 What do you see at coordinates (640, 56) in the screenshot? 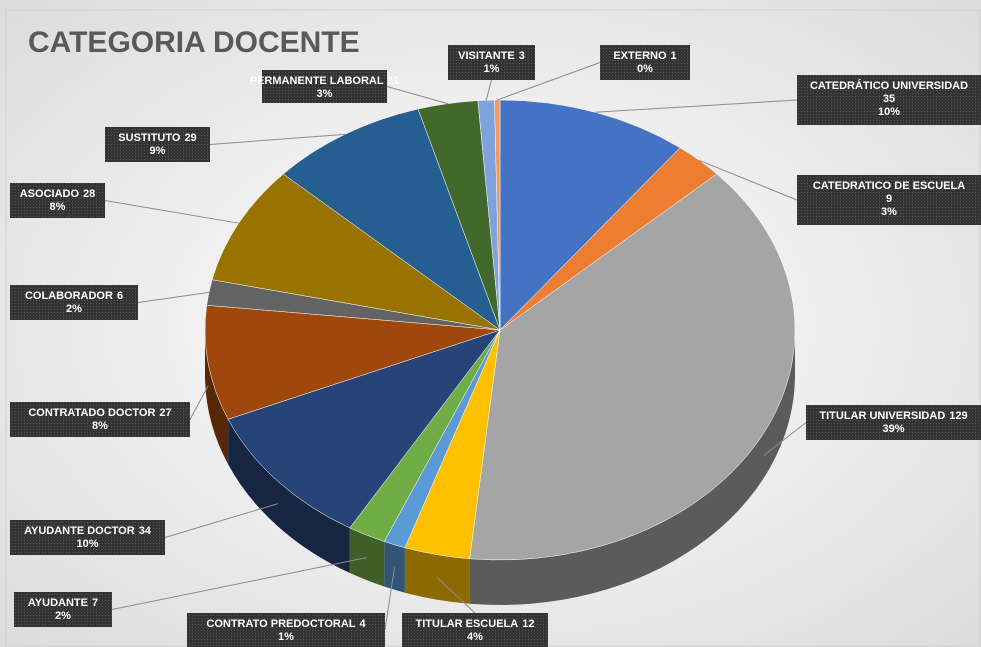
I see `label-category: EXTERNO` at bounding box center [640, 56].